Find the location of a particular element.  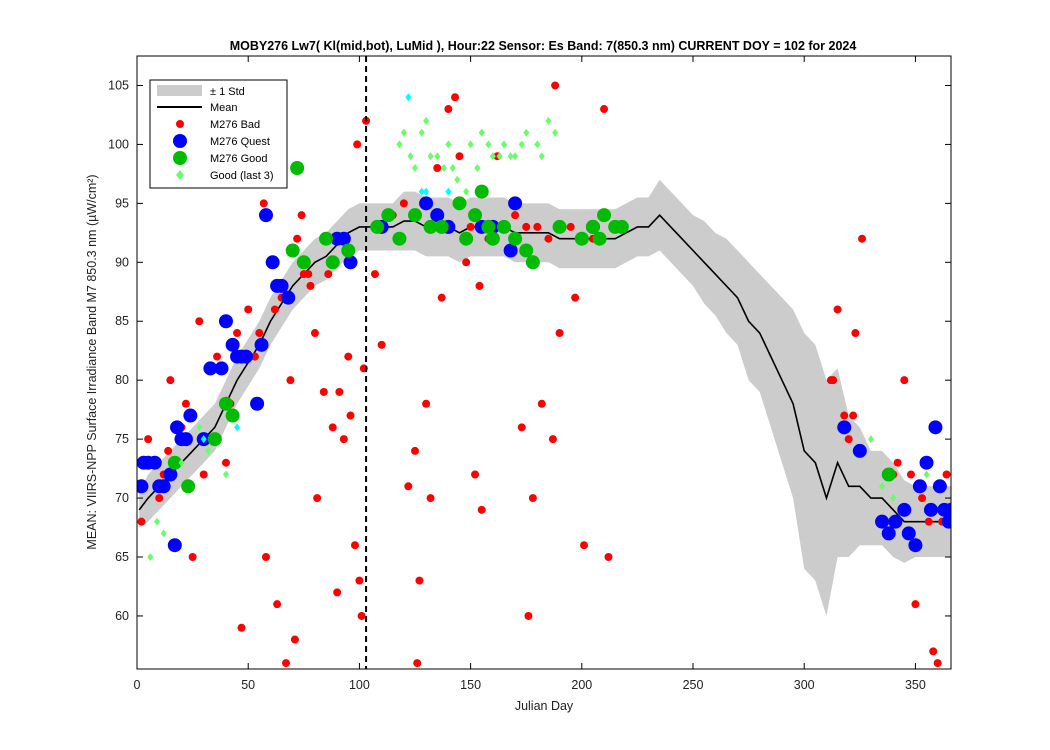

legend-swatch-std is located at coordinates (179, 90).